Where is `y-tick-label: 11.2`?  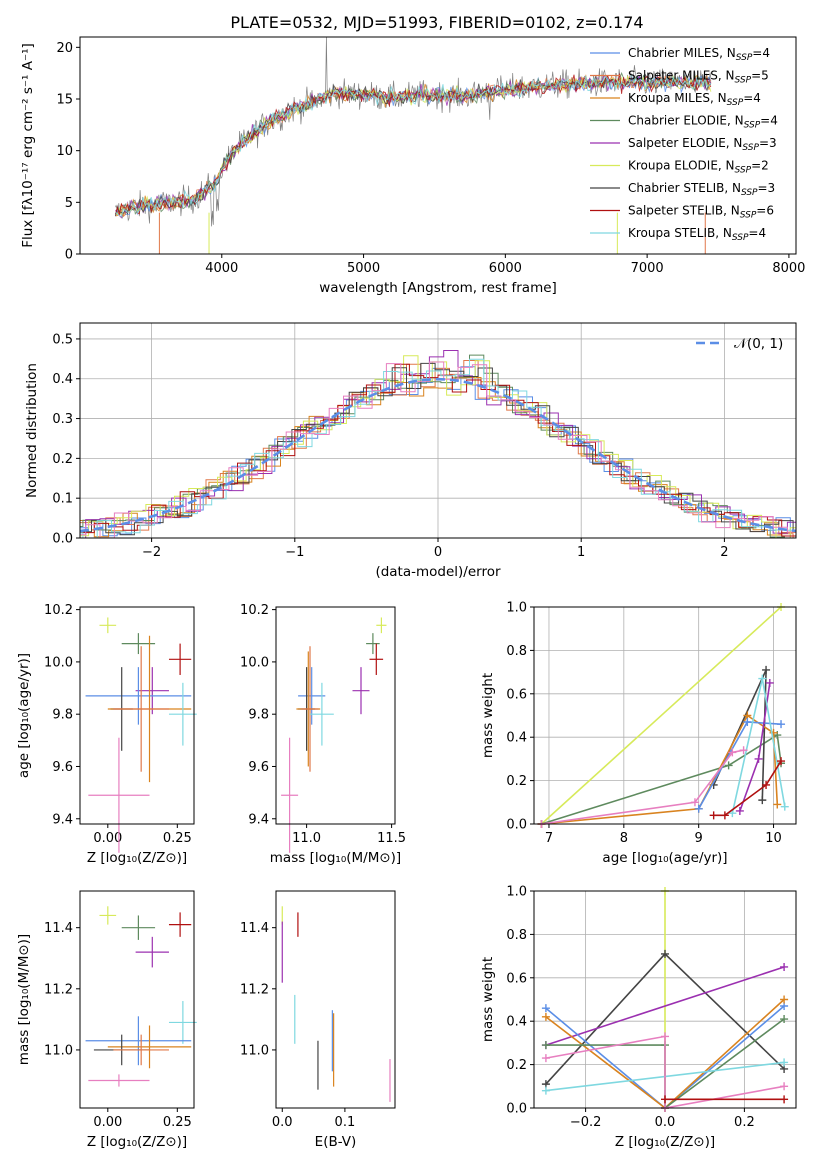 y-tick-label: 11.2 is located at coordinates (58, 989).